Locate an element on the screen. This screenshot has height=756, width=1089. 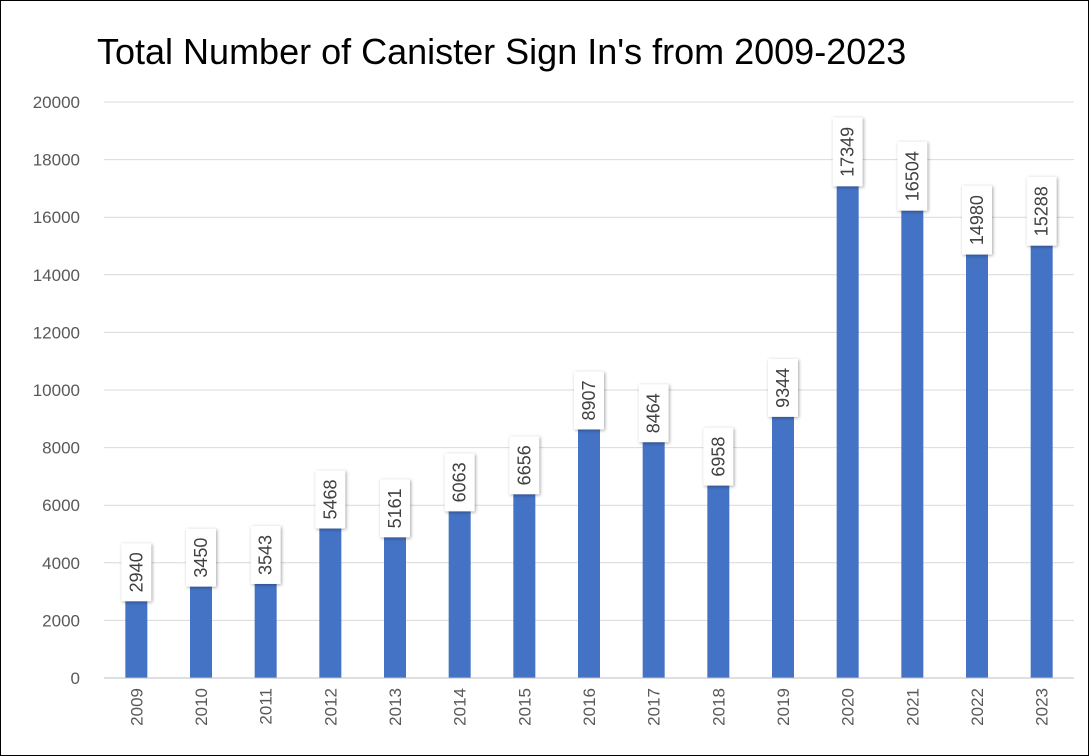
x-tick-label: 2018 is located at coordinates (718, 707).